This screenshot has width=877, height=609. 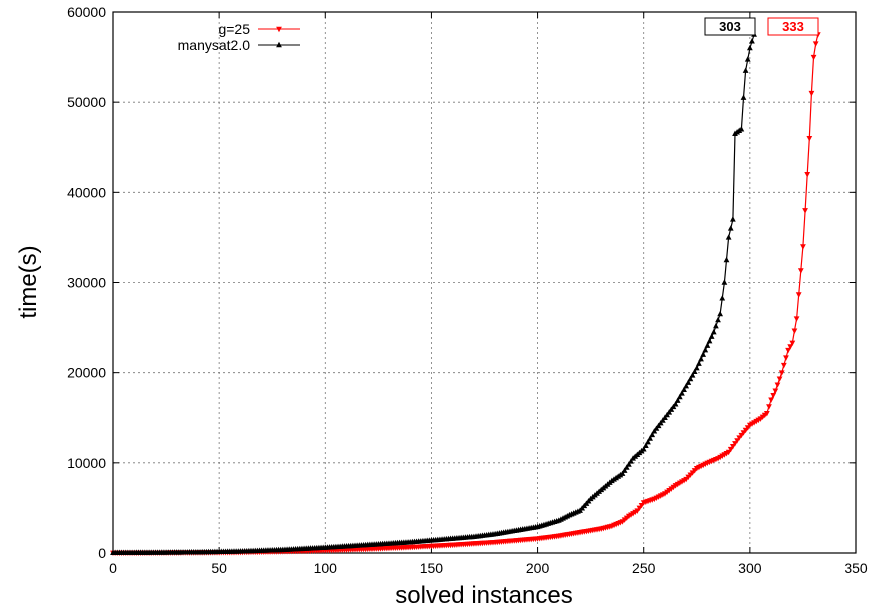 What do you see at coordinates (102, 553) in the screenshot?
I see `y-tick-label: 0` at bounding box center [102, 553].